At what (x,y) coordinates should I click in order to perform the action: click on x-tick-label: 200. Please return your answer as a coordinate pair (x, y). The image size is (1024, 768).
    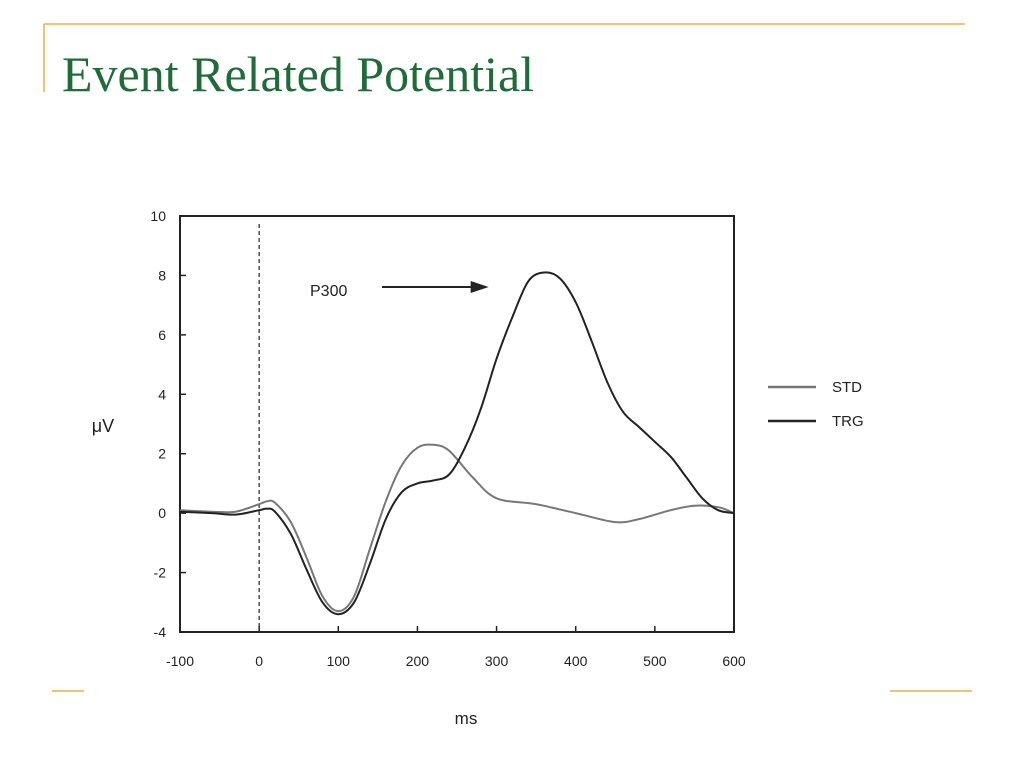
    Looking at the image, I should click on (418, 661).